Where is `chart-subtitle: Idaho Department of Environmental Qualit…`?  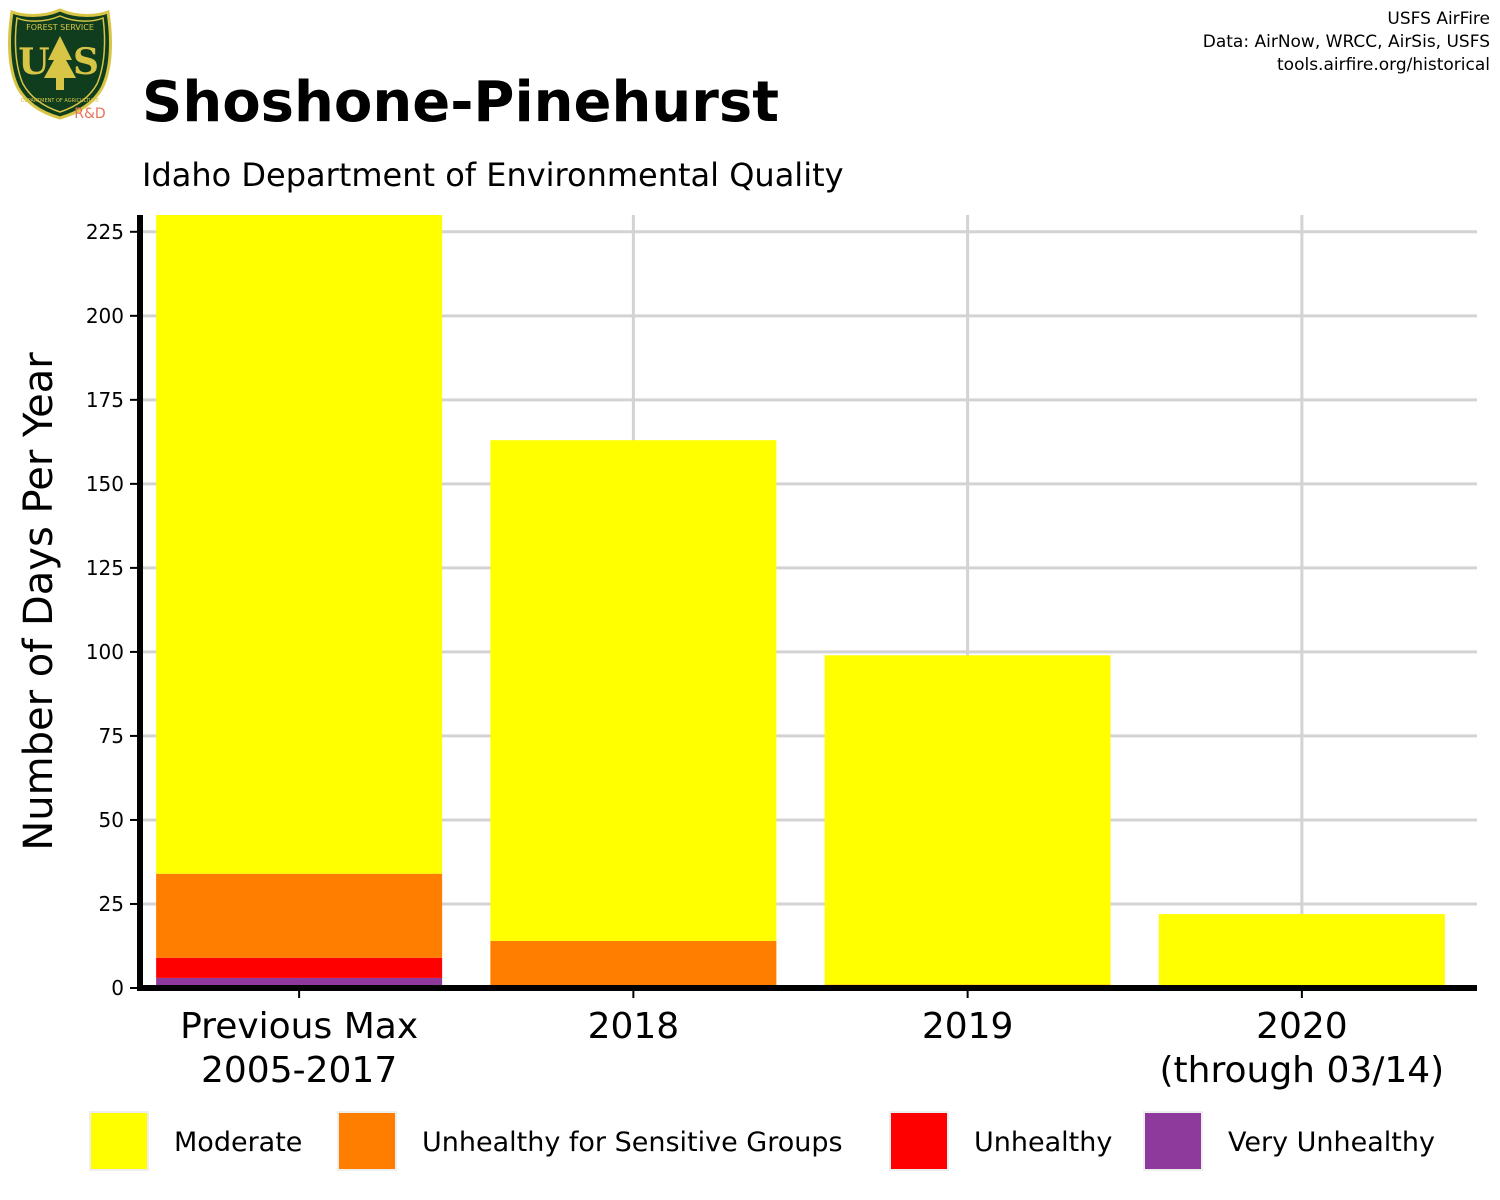 chart-subtitle: Idaho Department of Environmental Qualit… is located at coordinates (493, 175).